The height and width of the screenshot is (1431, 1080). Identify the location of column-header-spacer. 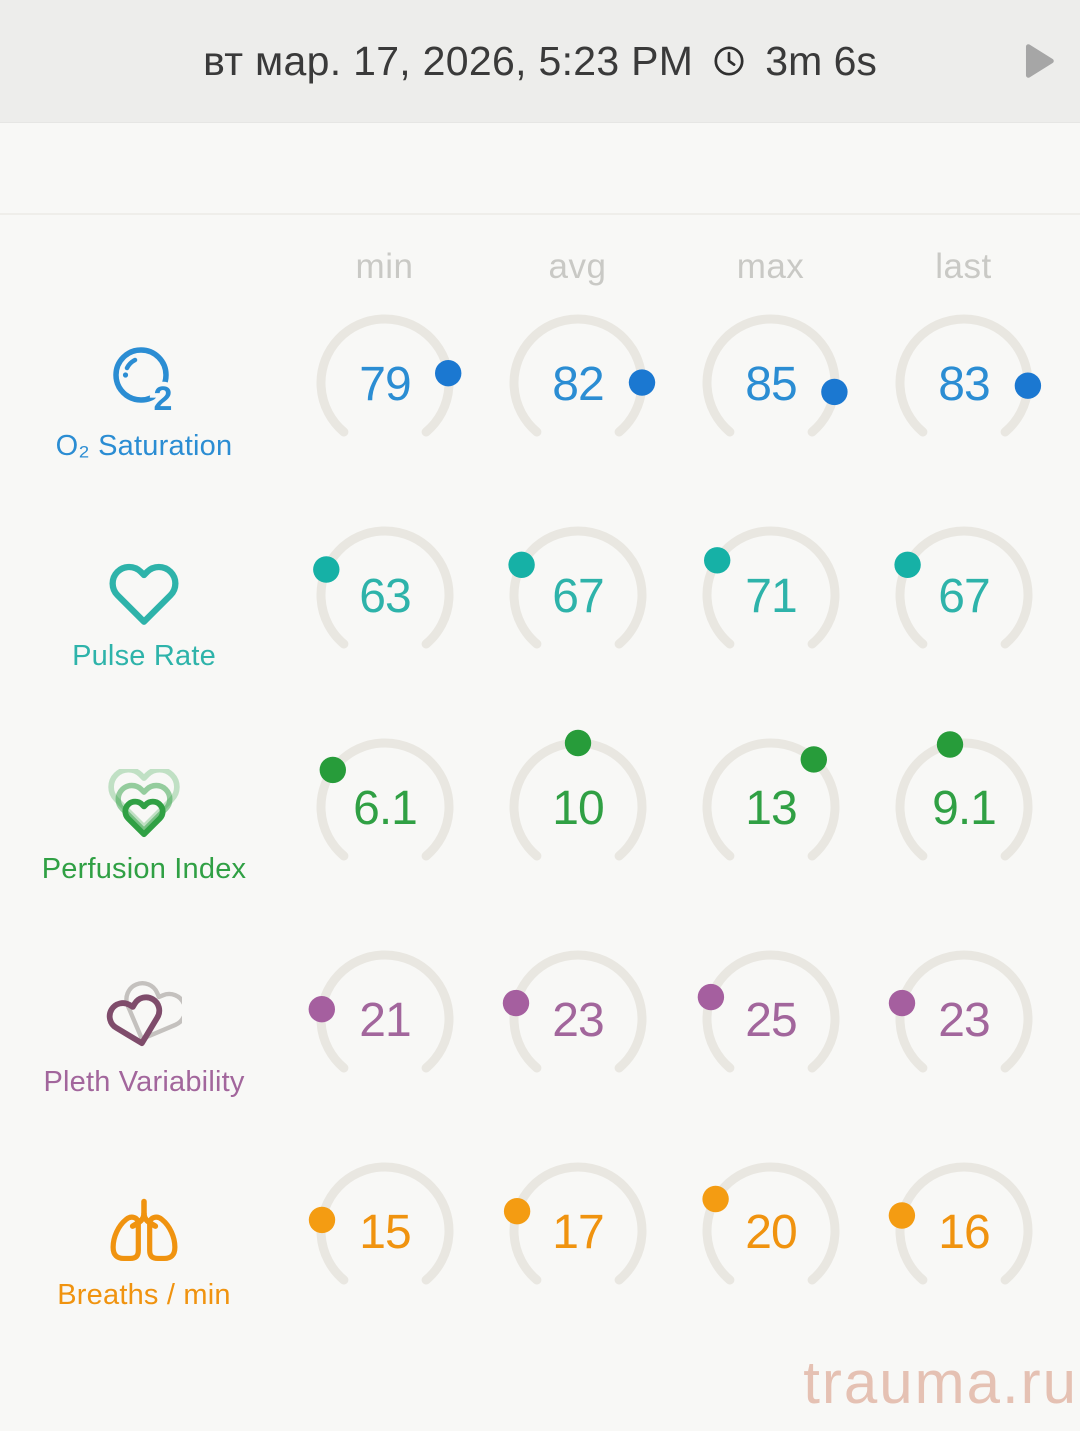
(144, 260).